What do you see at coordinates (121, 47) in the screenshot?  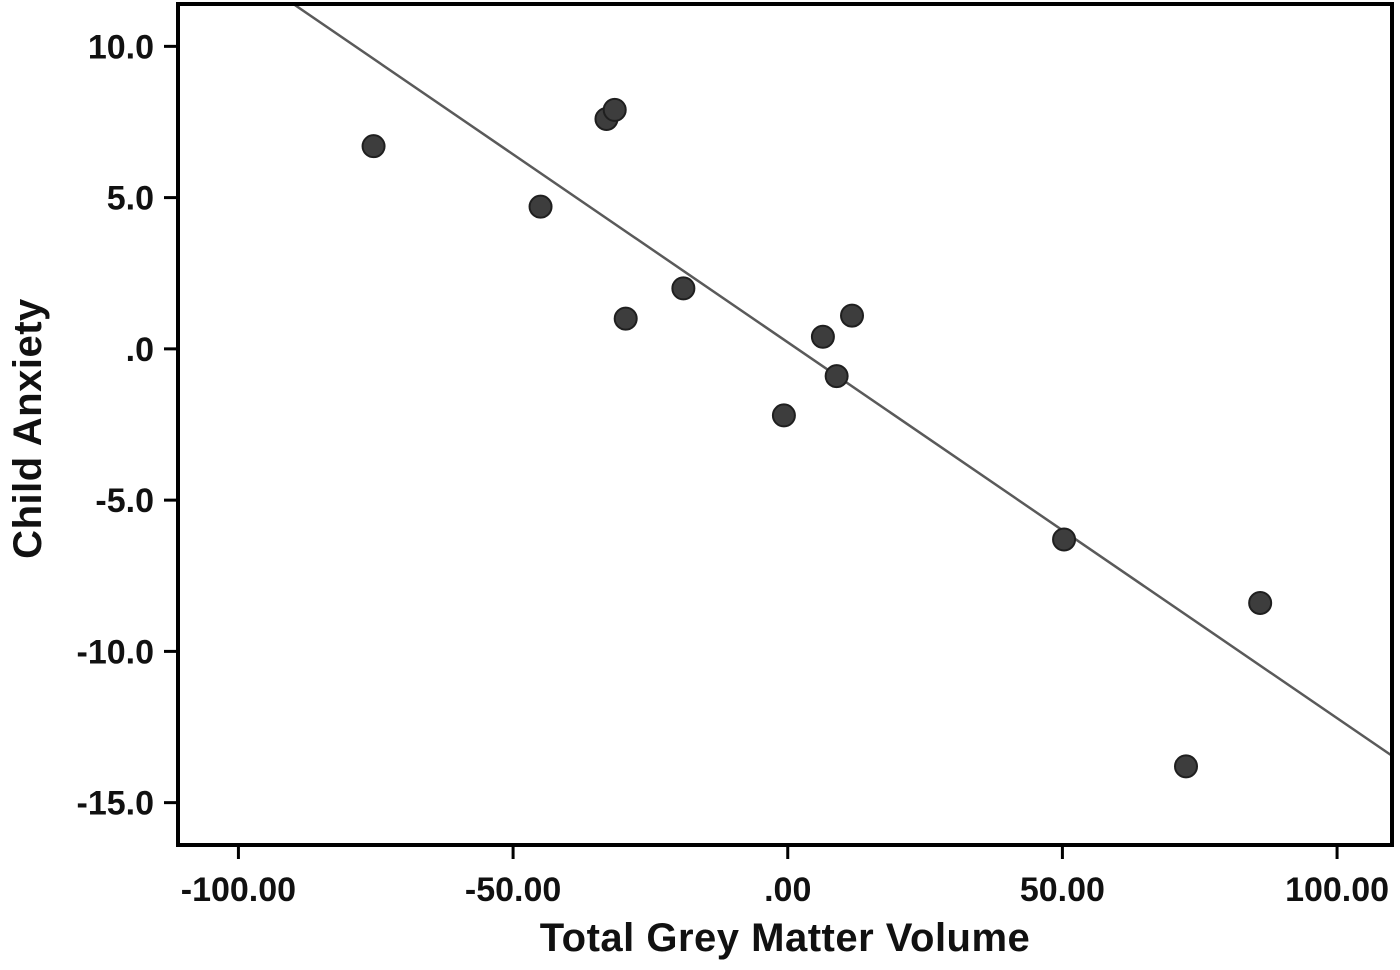 I see `y-tick-label: 10.0` at bounding box center [121, 47].